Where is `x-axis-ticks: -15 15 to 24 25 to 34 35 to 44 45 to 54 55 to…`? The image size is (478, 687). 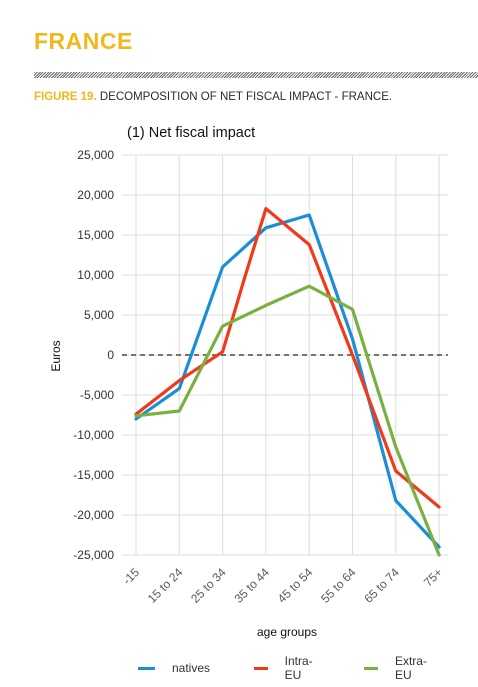 x-axis-ticks: -15 15 to 24 25 to 34 35 to 44 45 to 54 55 to… is located at coordinates (282, 585).